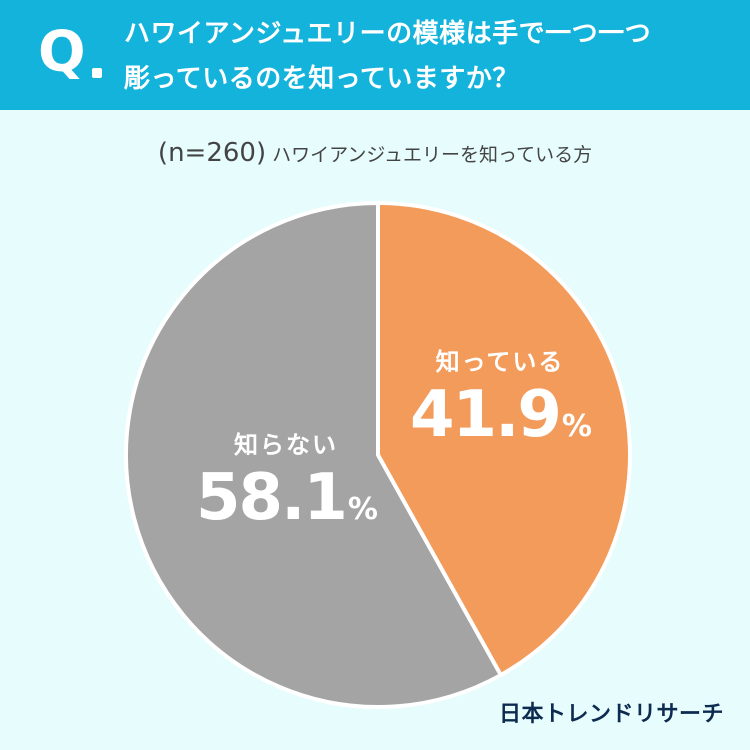 The image size is (750, 750). I want to click on question-text: ハワイアンジュエリーの模様は手で一つ一つ 彫っているのを知っていますか？, so click(424, 57).